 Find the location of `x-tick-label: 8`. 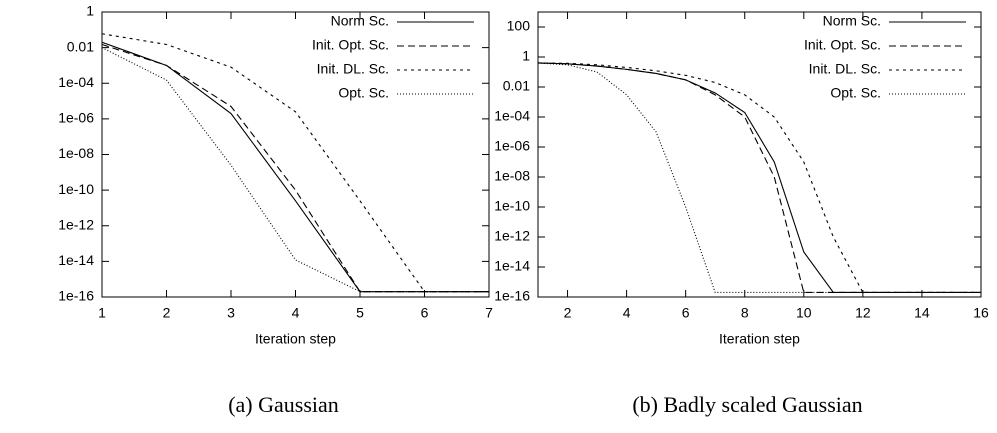

x-tick-label: 8 is located at coordinates (745, 313).